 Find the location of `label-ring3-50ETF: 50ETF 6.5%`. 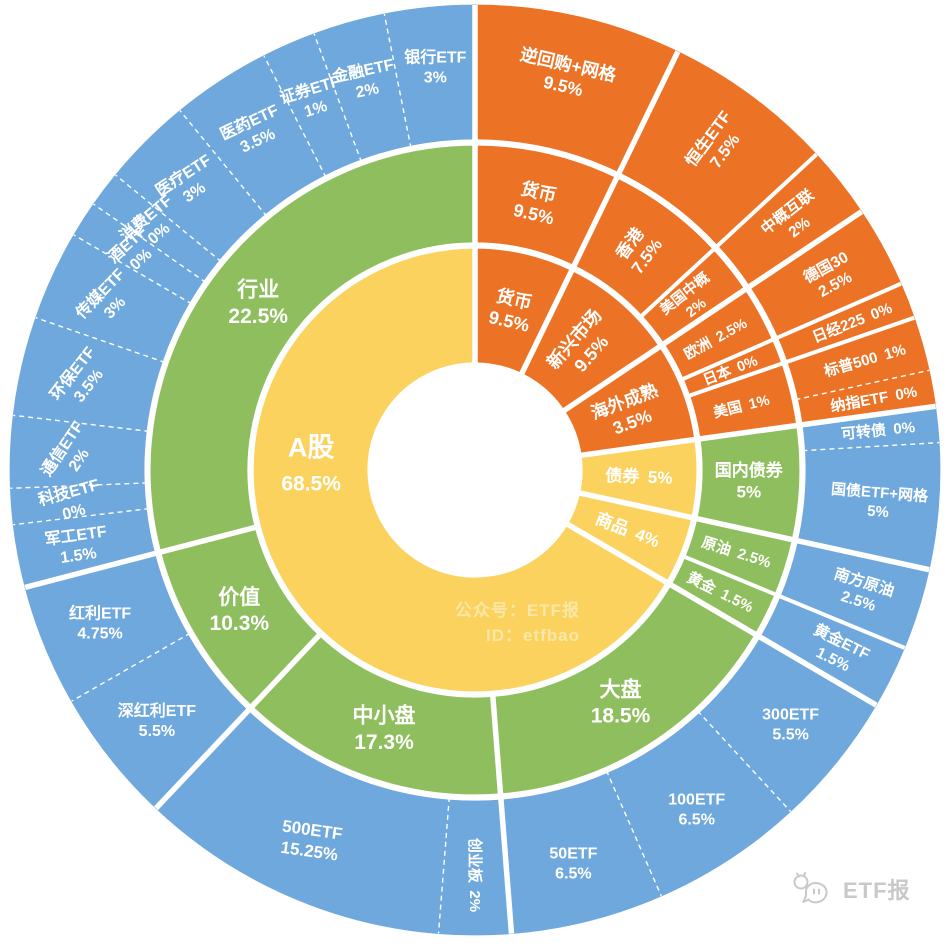

label-ring3-50ETF: 50ETF 6.5% is located at coordinates (573, 863).